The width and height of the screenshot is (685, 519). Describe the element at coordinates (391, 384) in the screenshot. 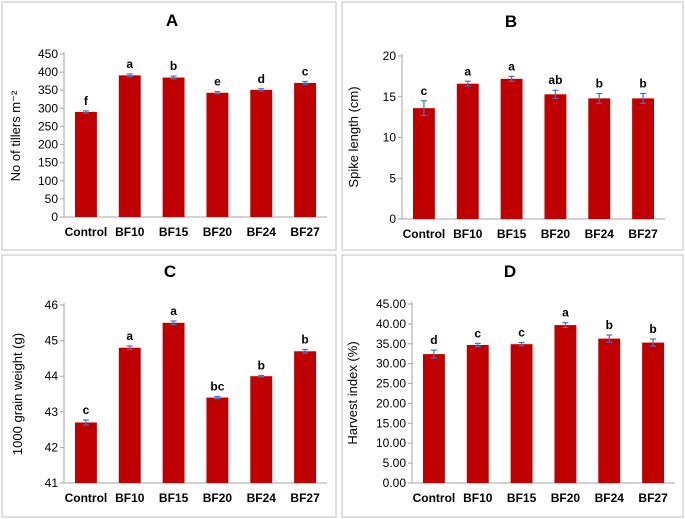

I see `panel-d-ytick-label: 25.00` at that location.